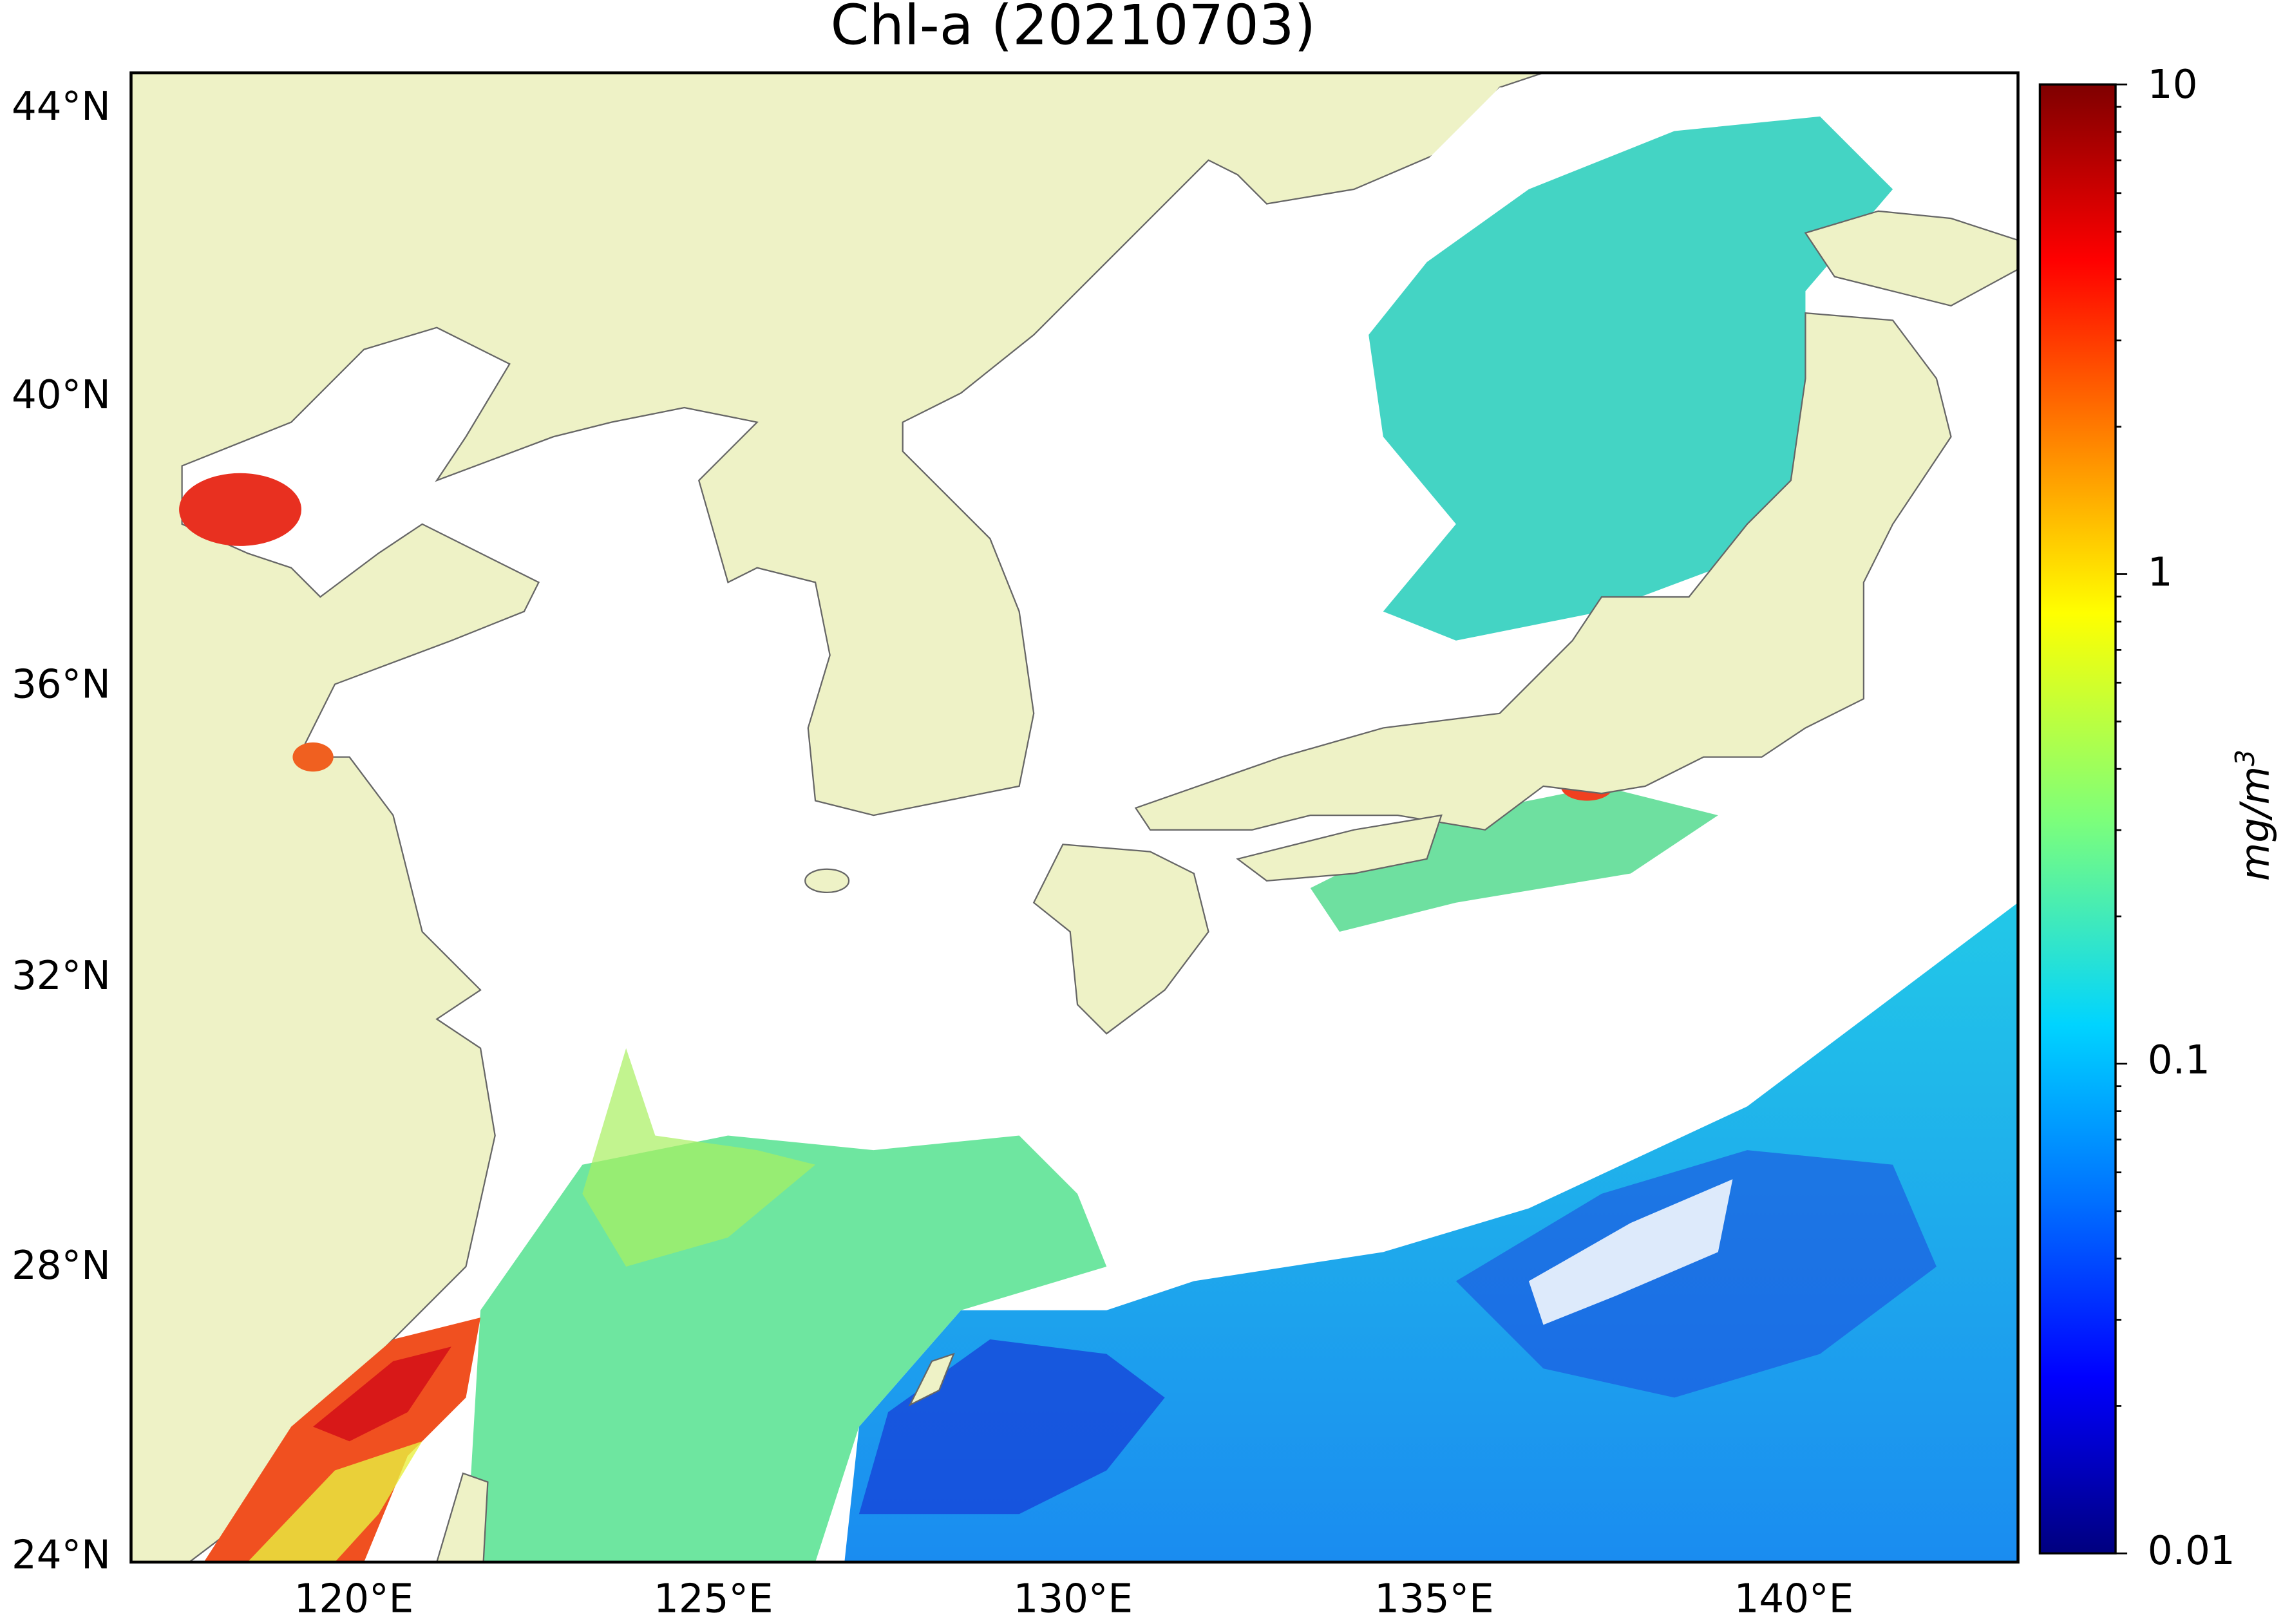 Image resolution: width=2283 pixels, height=1624 pixels. What do you see at coordinates (1339, 848) in the screenshot?
I see `land-shikoku` at bounding box center [1339, 848].